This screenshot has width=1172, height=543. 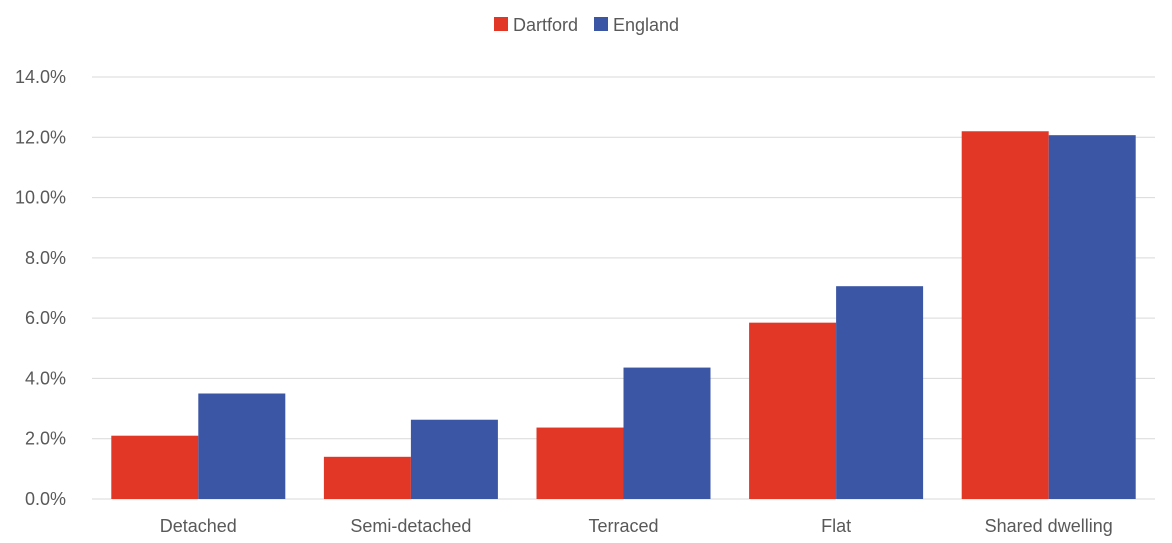 What do you see at coordinates (545, 25) in the screenshot?
I see `legend-label-dartford: Dartford` at bounding box center [545, 25].